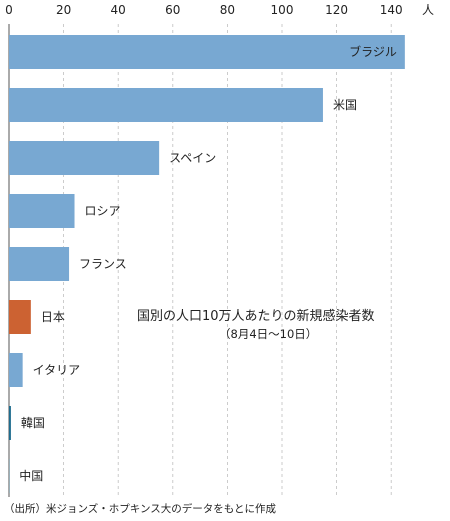  What do you see at coordinates (268, 334) in the screenshot?
I see `annotation-subtitle: （8月4日〜10日）` at bounding box center [268, 334].